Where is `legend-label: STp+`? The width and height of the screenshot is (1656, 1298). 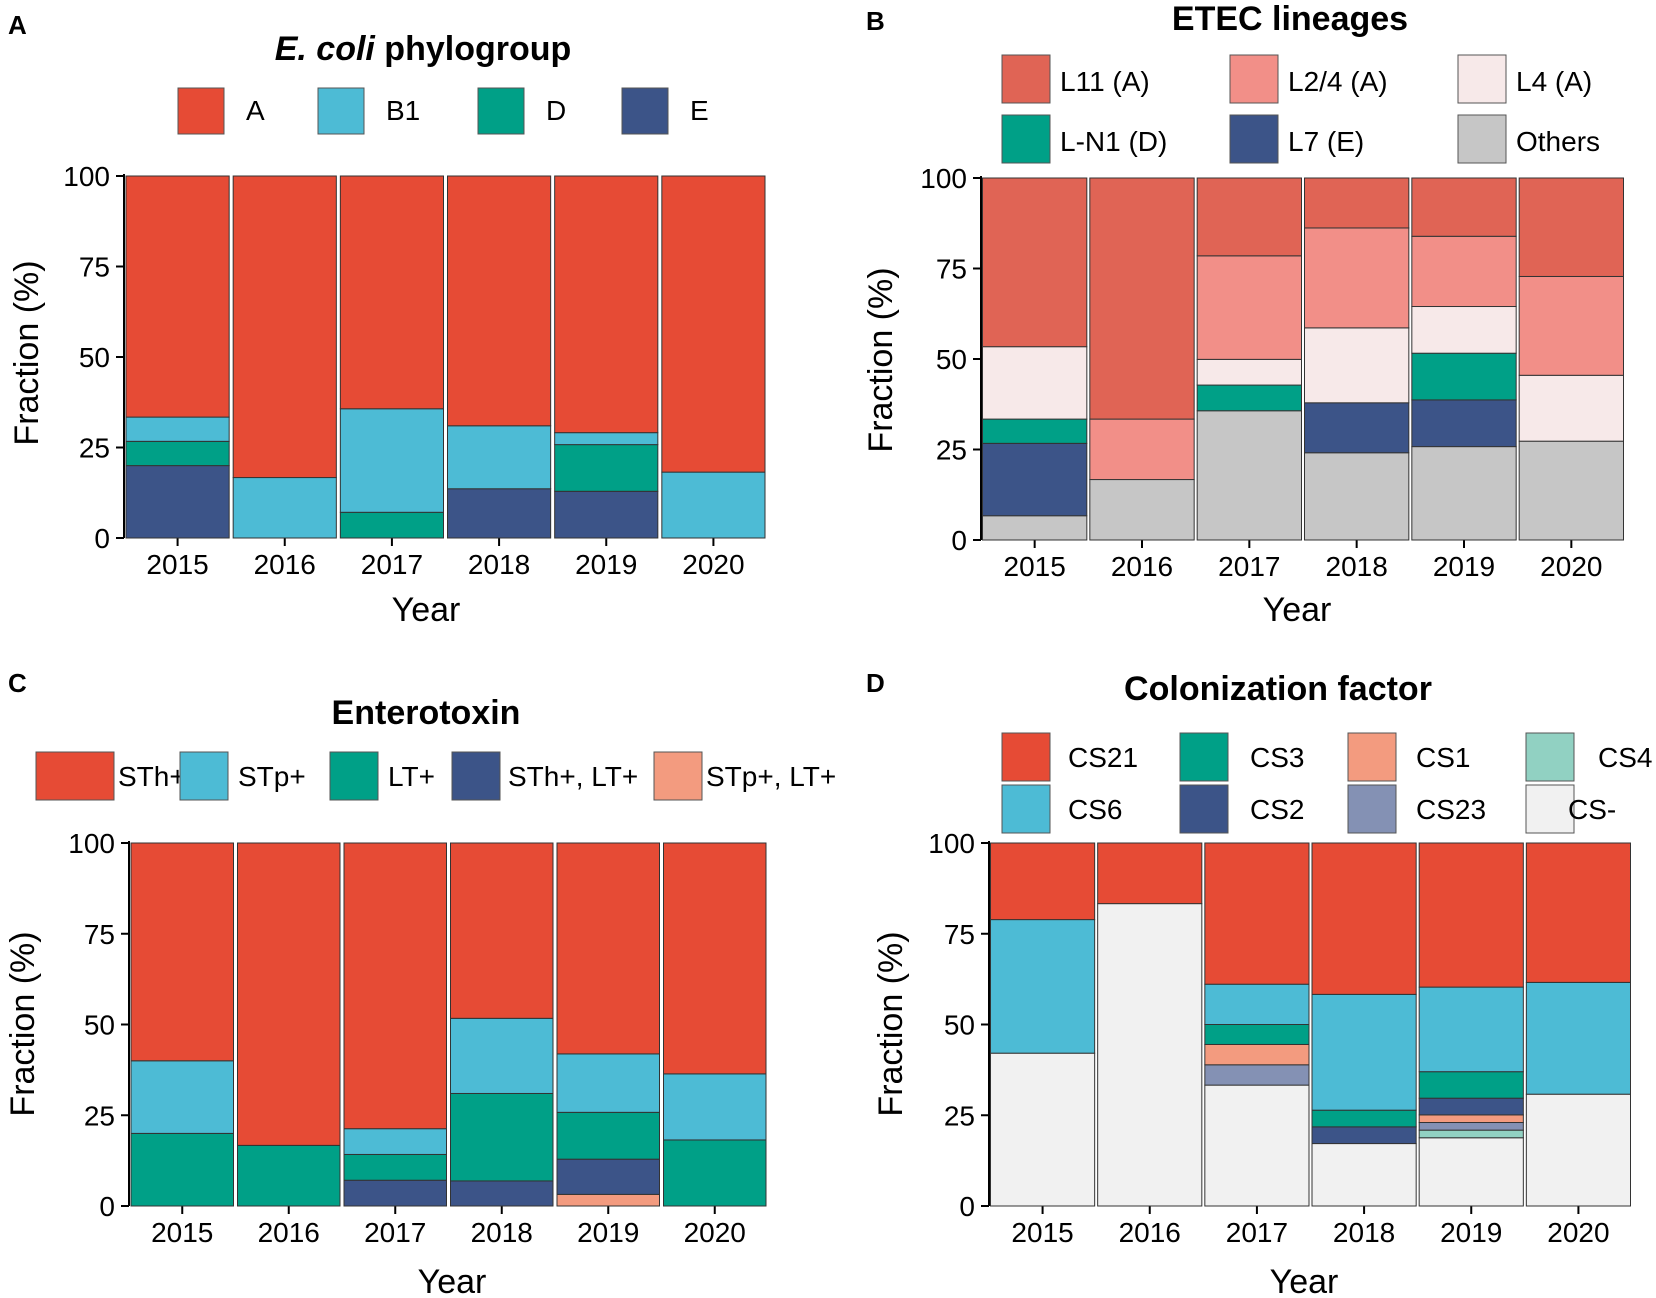
legend-label: STp+ is located at coordinates (272, 776).